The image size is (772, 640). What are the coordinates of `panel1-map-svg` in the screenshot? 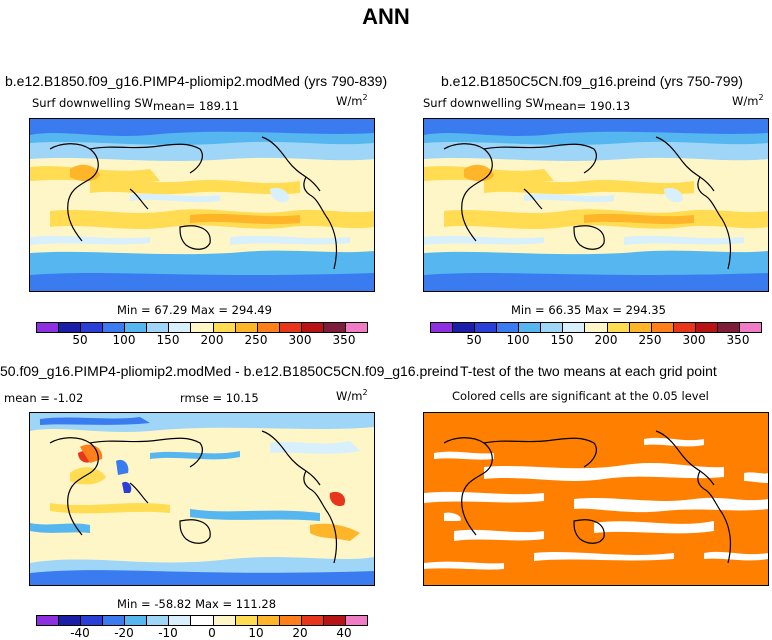 It's located at (202, 205).